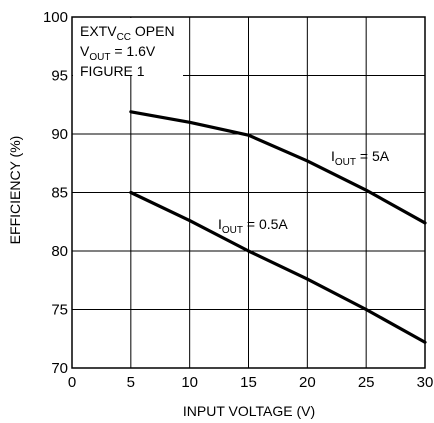 This screenshot has height=423, width=434. I want to click on y-tick-label-80: 80, so click(59, 251).